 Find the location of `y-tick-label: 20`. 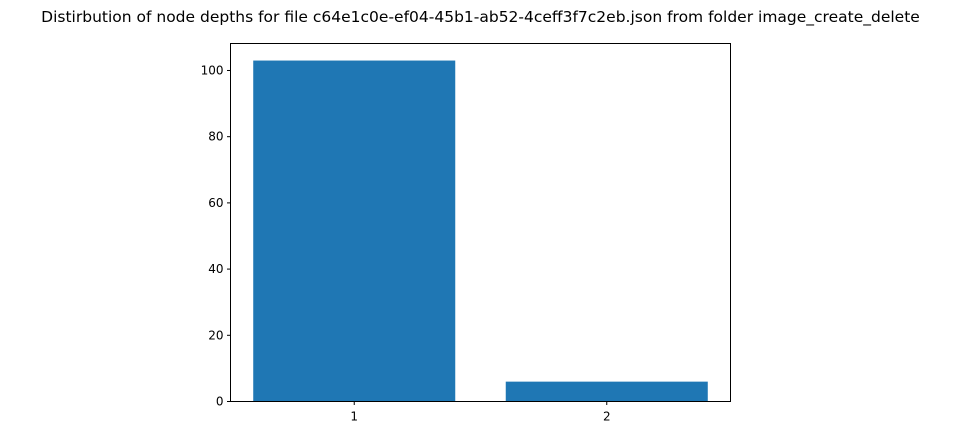

y-tick-label: 20 is located at coordinates (215, 335).